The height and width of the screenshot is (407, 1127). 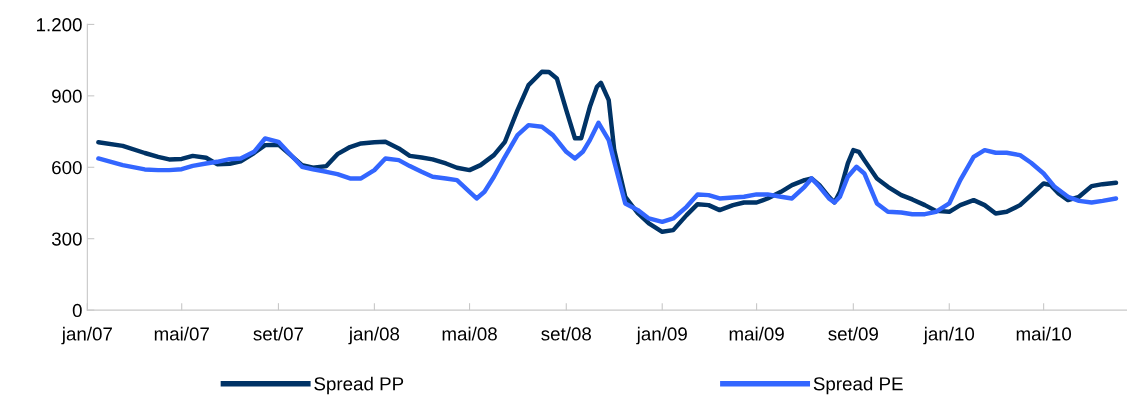 I want to click on x-tick-label: mai/09, so click(x=756, y=333).